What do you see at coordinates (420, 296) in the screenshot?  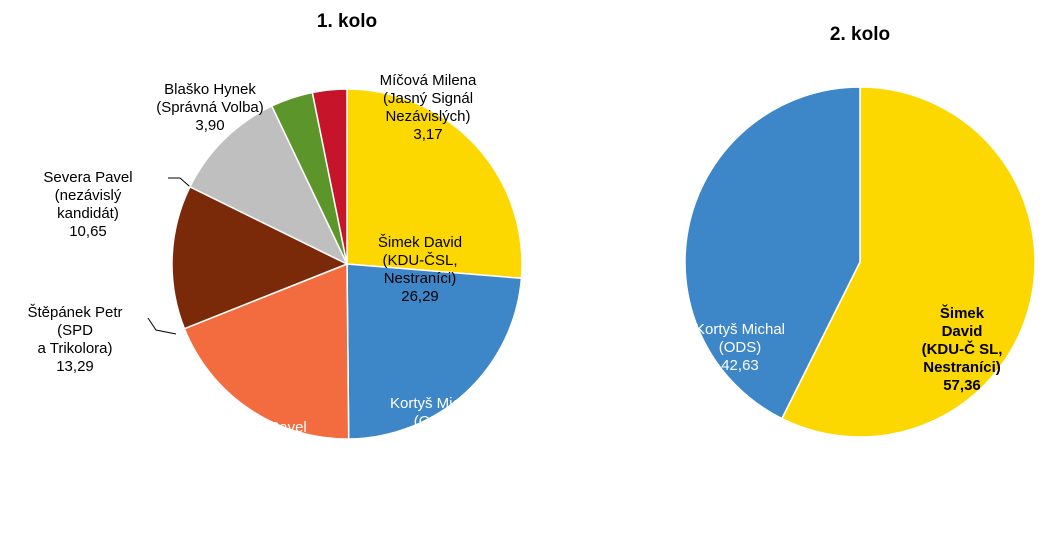 I see `slice-value: 26,29` at bounding box center [420, 296].